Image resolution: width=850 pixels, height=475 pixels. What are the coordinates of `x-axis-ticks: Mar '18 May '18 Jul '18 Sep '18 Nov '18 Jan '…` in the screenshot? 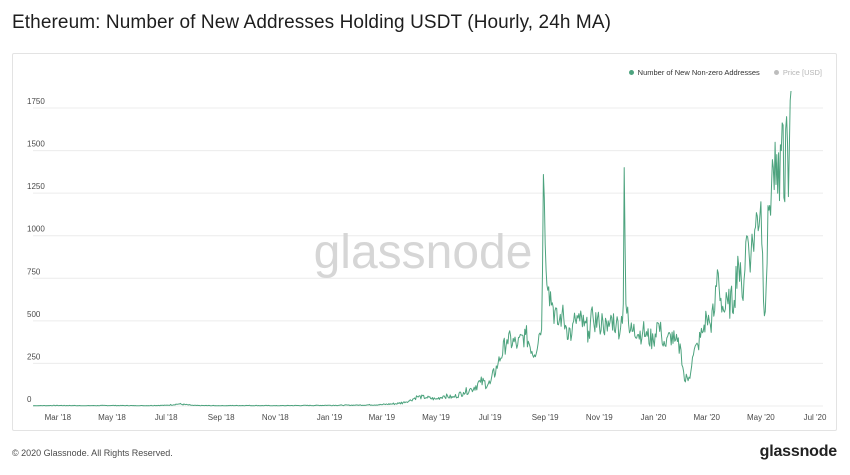 It's located at (436, 417).